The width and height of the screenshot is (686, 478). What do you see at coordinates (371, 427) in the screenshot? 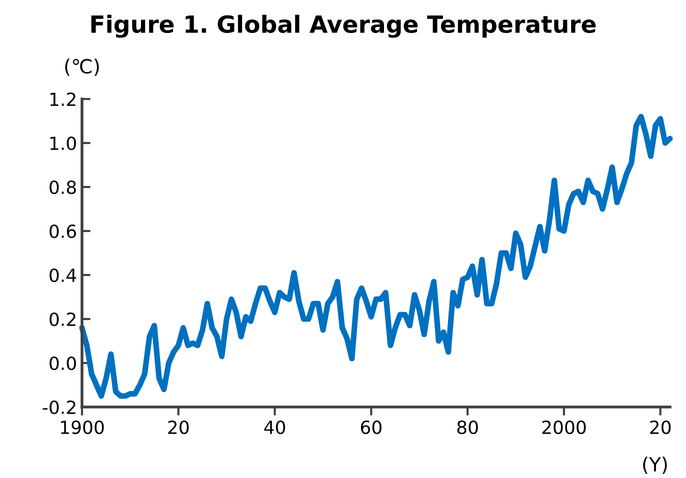
I see `x-tick-label: 60` at bounding box center [371, 427].